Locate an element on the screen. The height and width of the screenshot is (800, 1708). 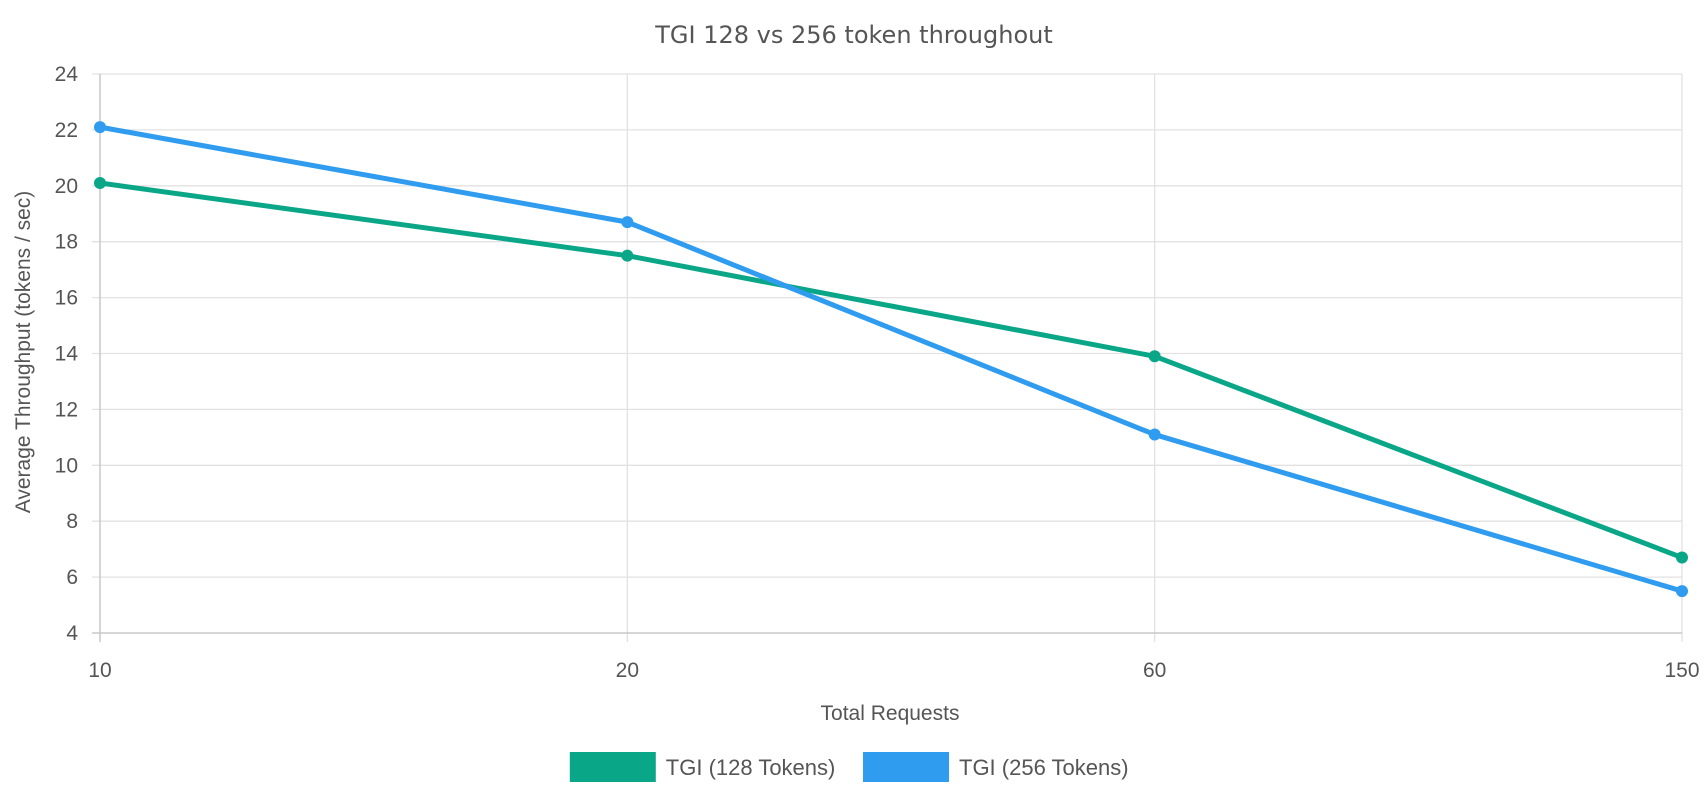
legend-item: TGI (128 Tokens) is located at coordinates (702, 767).